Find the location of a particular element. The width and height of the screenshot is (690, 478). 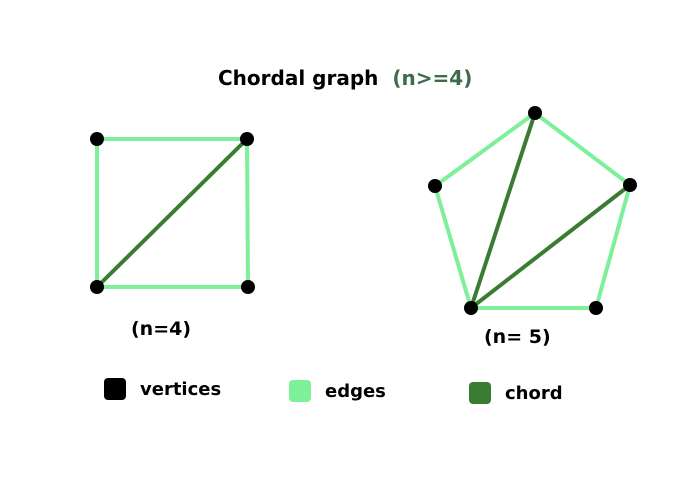

square-vertex-top-left is located at coordinates (97, 139).